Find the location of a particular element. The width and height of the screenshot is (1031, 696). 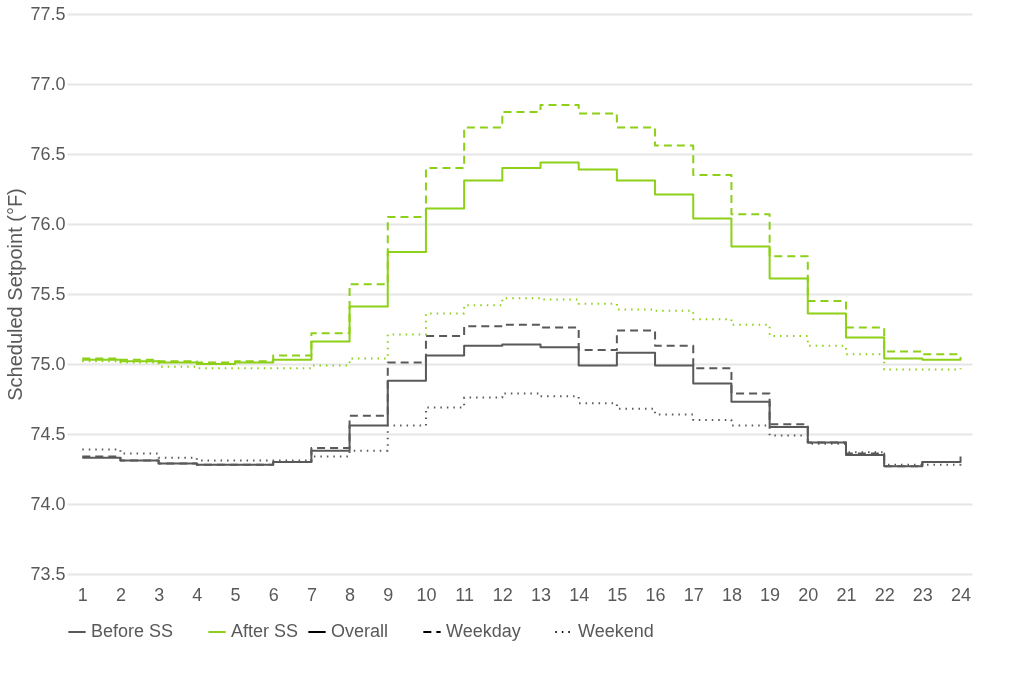

x-tick-label: 9 is located at coordinates (388, 594).